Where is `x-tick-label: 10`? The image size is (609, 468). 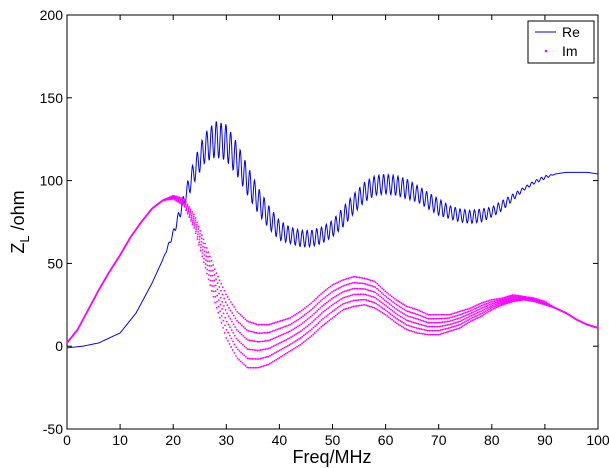
x-tick-label: 10 is located at coordinates (120, 440).